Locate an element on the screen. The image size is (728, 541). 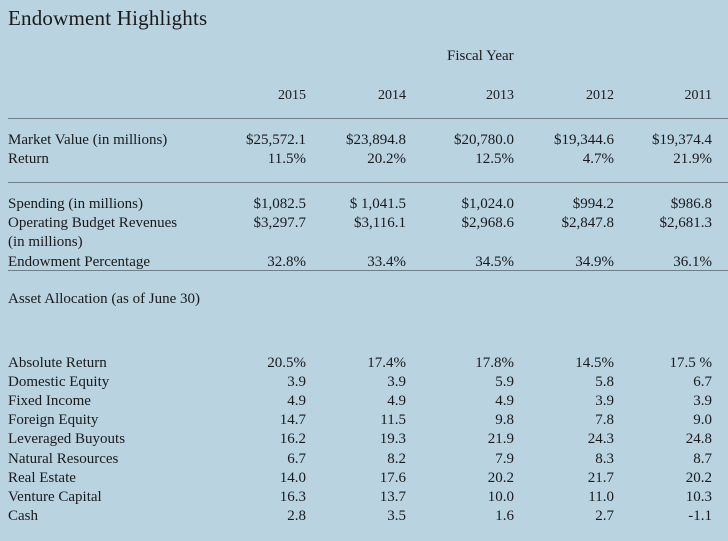
cell-2014: $23,894.8 is located at coordinates (376, 140).